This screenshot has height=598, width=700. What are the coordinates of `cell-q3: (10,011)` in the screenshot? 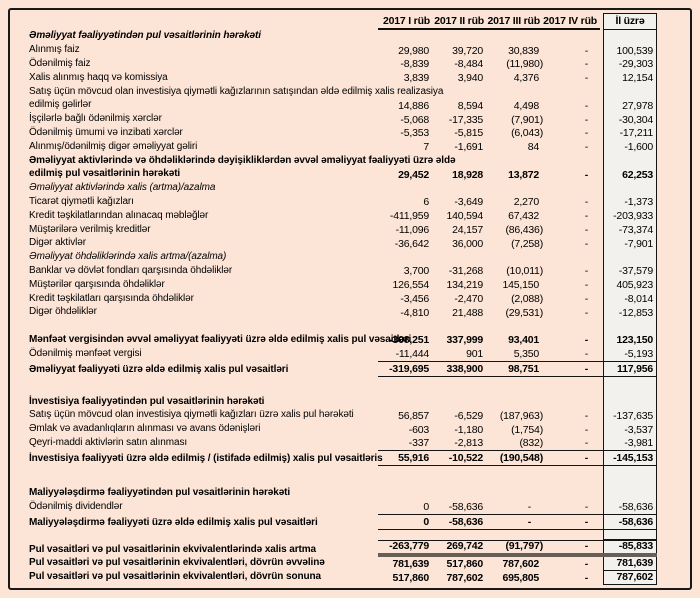 It's located at (524, 271).